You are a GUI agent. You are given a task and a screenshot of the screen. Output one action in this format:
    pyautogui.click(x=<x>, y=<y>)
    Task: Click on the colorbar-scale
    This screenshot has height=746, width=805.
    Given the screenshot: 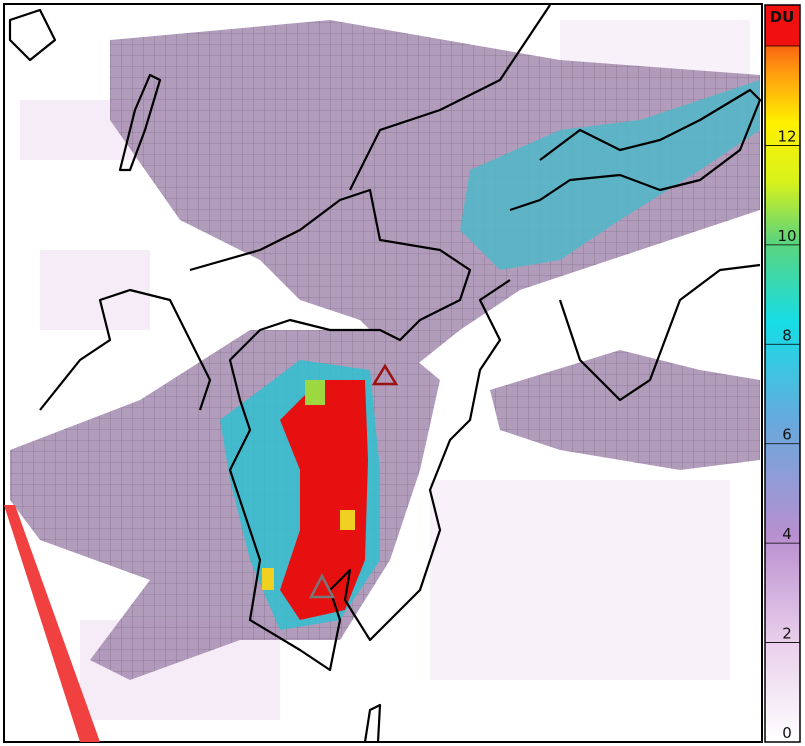 What is the action you would take?
    pyautogui.click(x=782, y=373)
    